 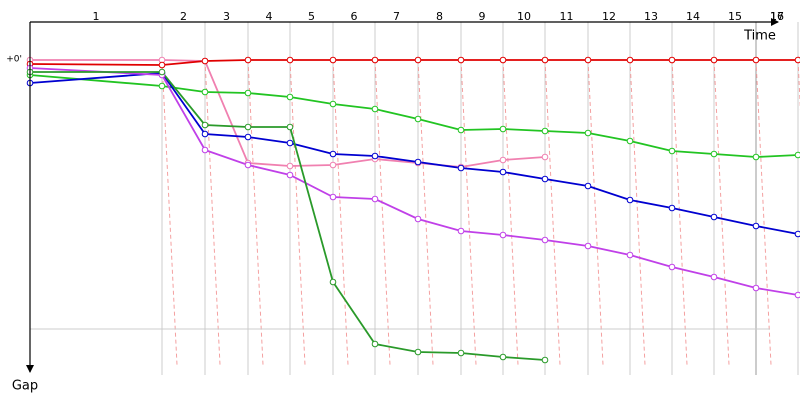 I want to click on lap-label: 13, so click(x=651, y=16).